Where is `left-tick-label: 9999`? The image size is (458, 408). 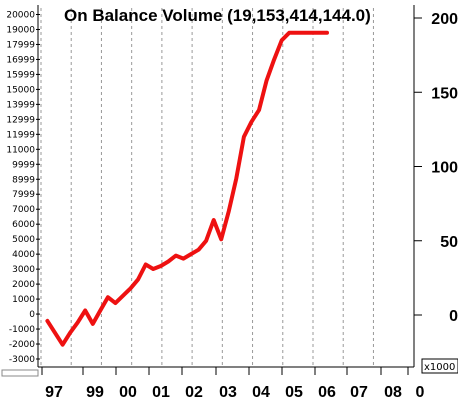
left-tick-label: 9999 is located at coordinates (23, 165).